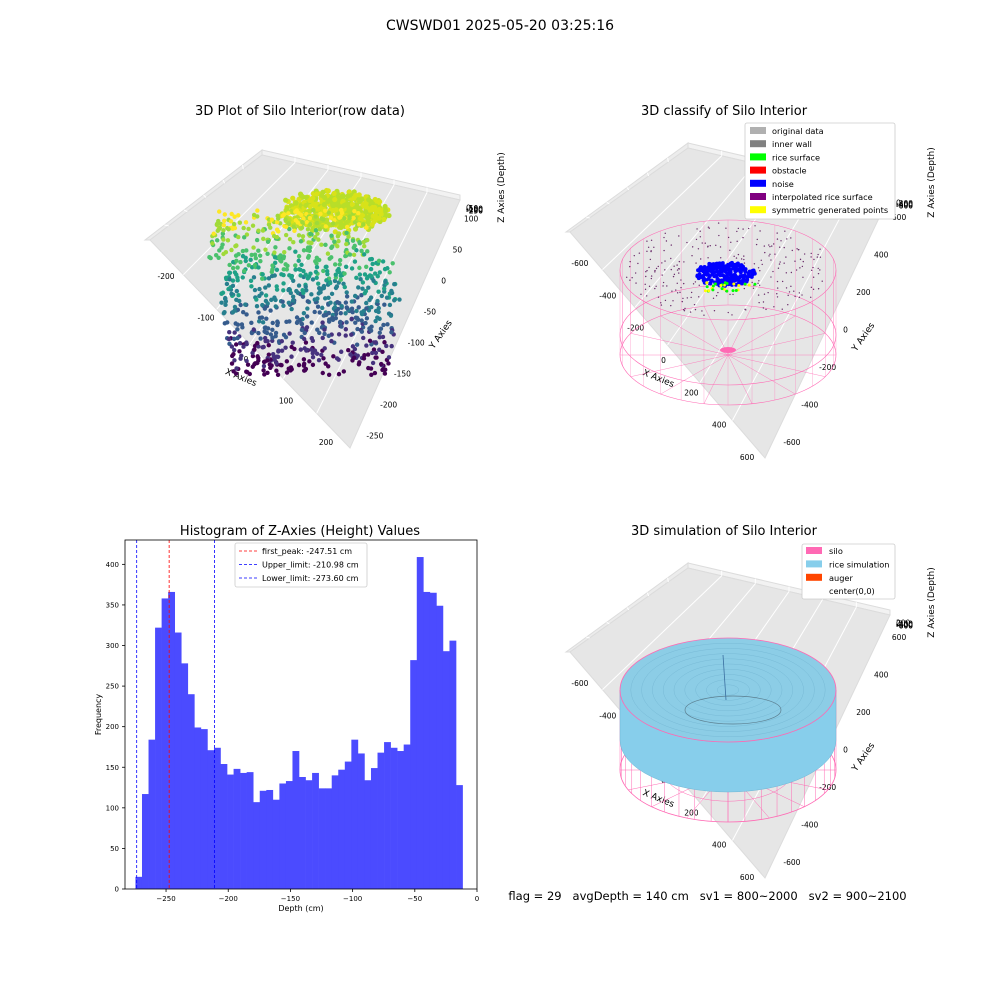 This screenshot has height=1000, width=1000. Describe the element at coordinates (300, 908) in the screenshot. I see `p3-xaxis-label: Depth (cm)` at that location.